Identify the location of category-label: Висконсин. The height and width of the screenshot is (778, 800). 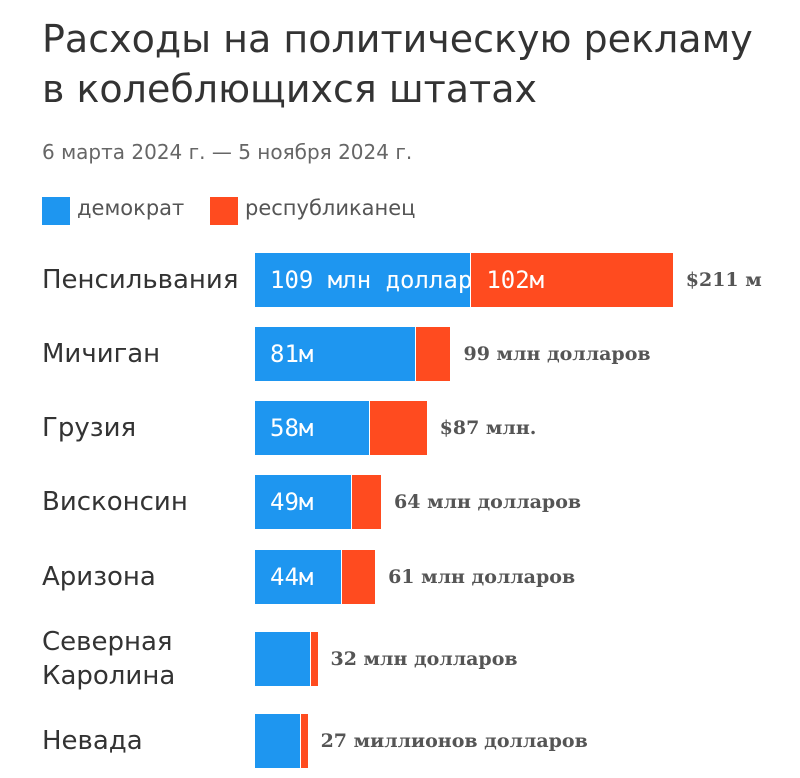
(115, 502).